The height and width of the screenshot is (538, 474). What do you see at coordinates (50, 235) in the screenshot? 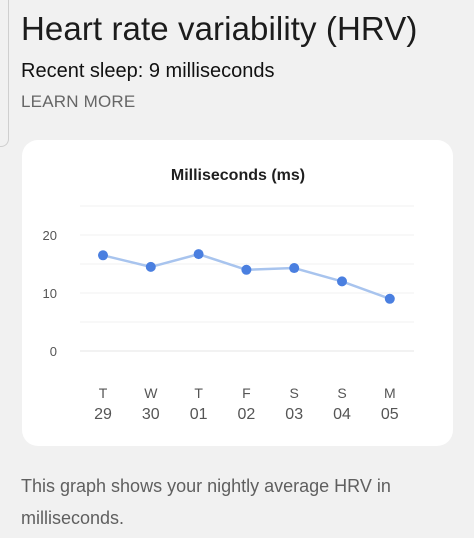
I see `y-tick-label: 20` at bounding box center [50, 235].